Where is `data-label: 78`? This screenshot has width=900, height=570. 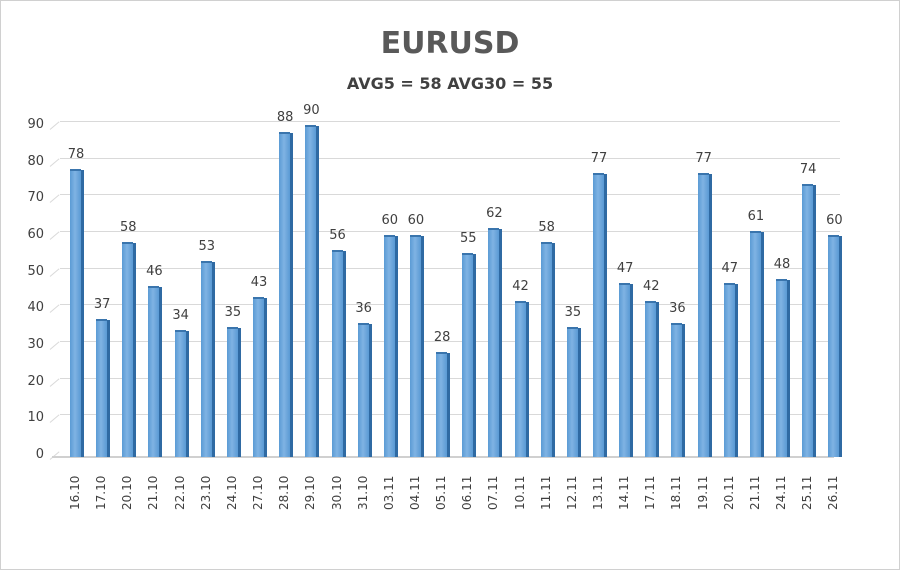 data-label: 78 is located at coordinates (76, 154).